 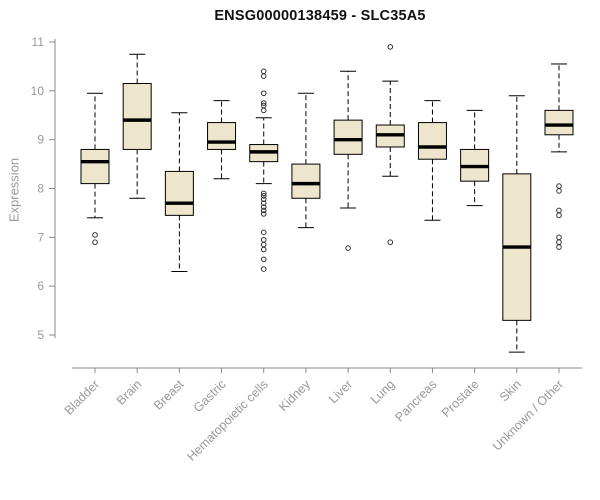 I want to click on box-gastric, so click(x=222, y=140).